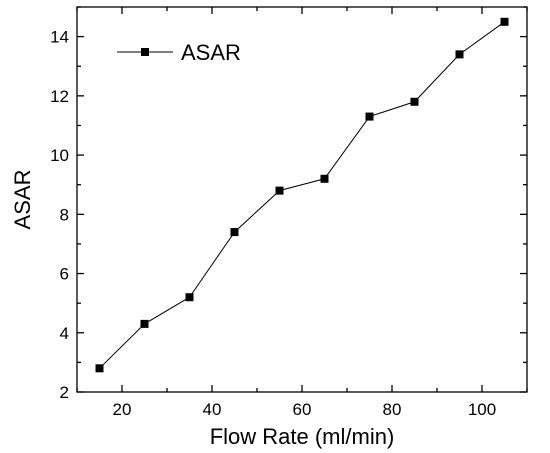  What do you see at coordinates (22, 200) in the screenshot?
I see `y-axis-title: ASAR` at bounding box center [22, 200].